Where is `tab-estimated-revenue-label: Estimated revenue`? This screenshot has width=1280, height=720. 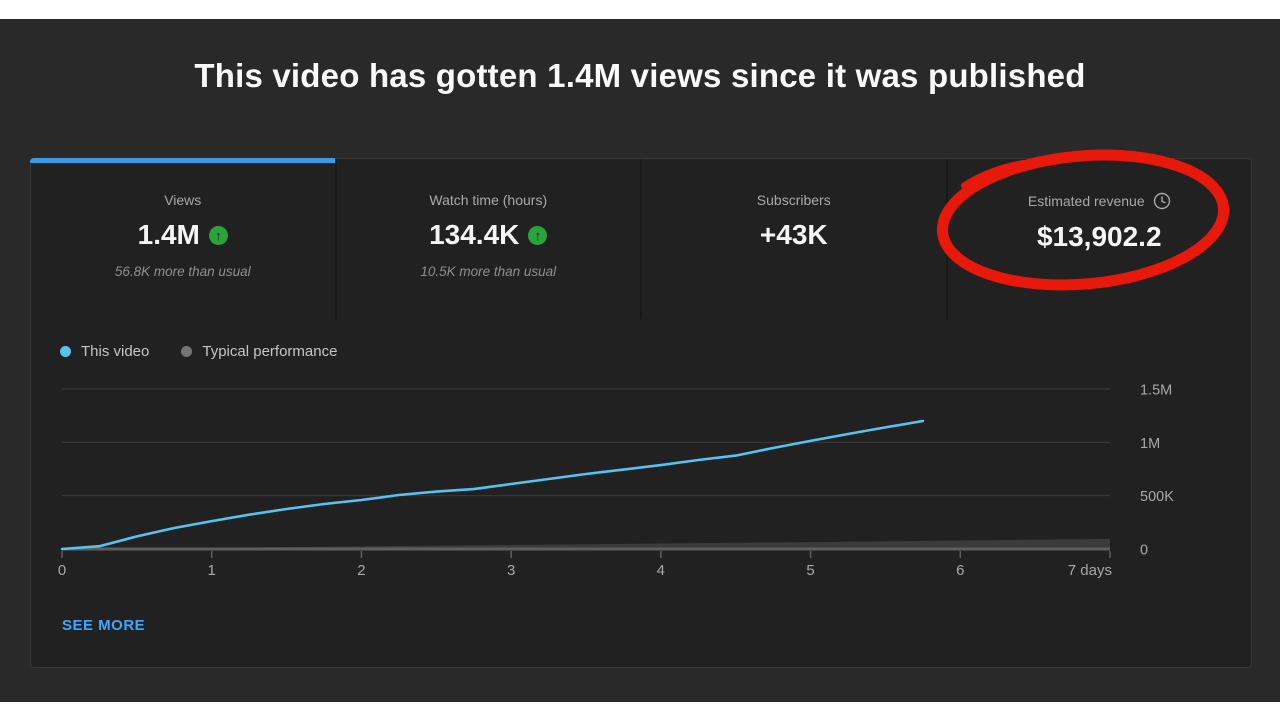 tab-estimated-revenue-label: Estimated revenue is located at coordinates (1100, 201).